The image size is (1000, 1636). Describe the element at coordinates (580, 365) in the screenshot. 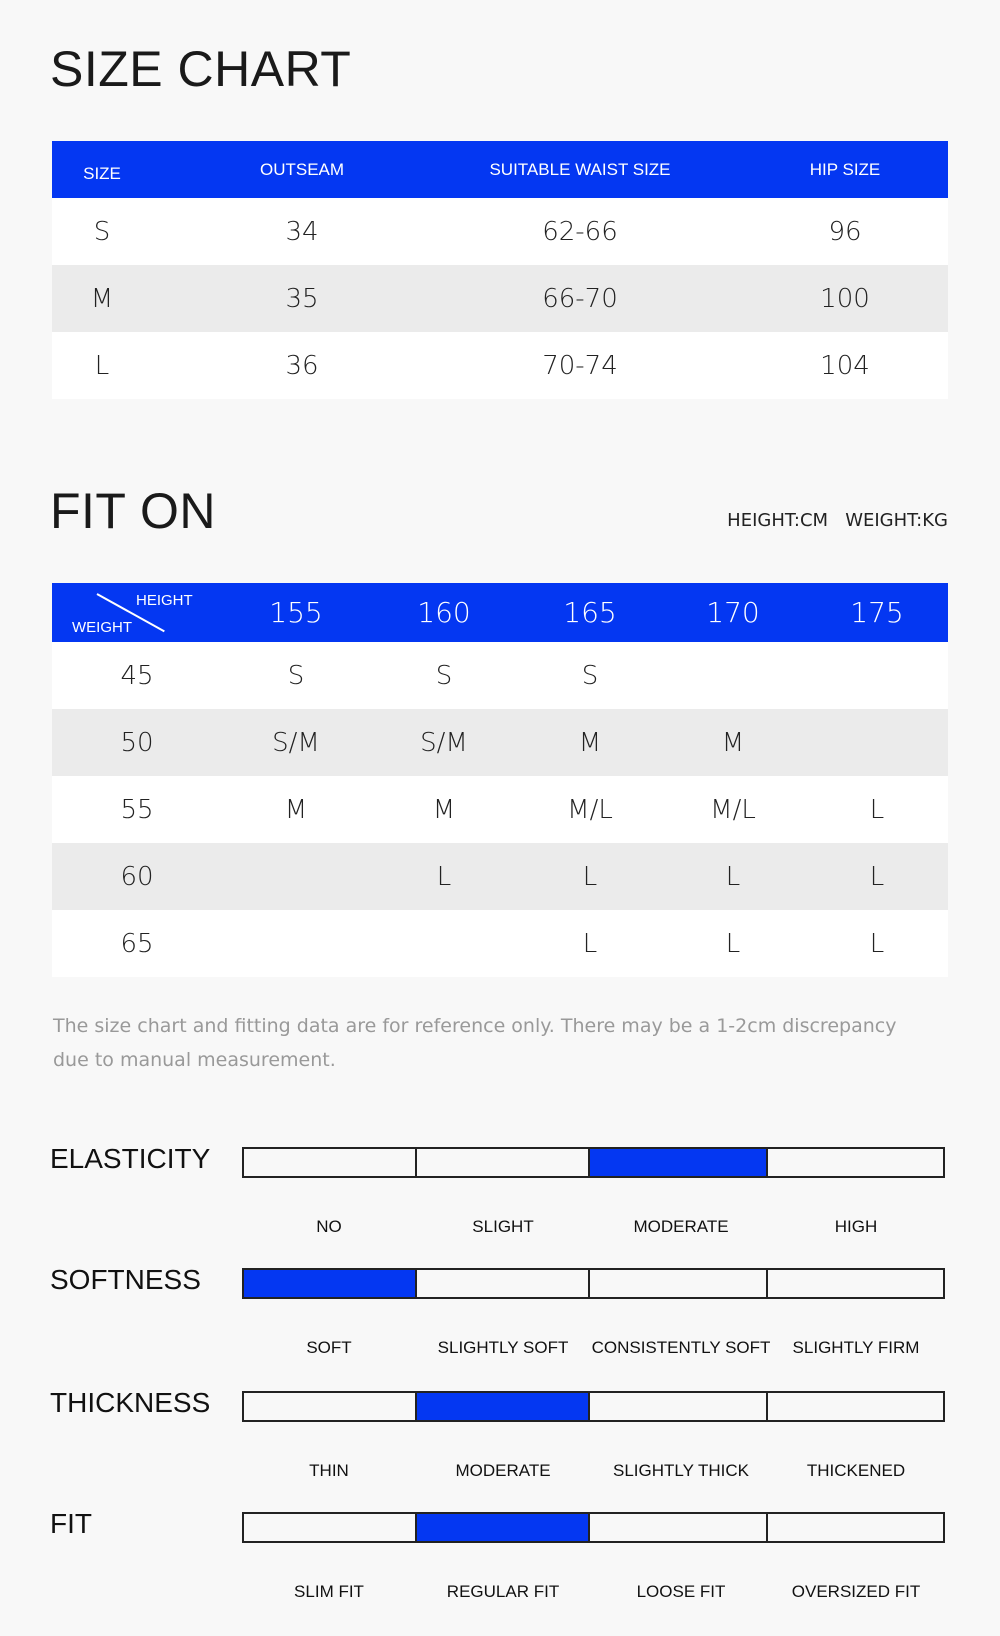

I see `table-cell: 70-74` at that location.